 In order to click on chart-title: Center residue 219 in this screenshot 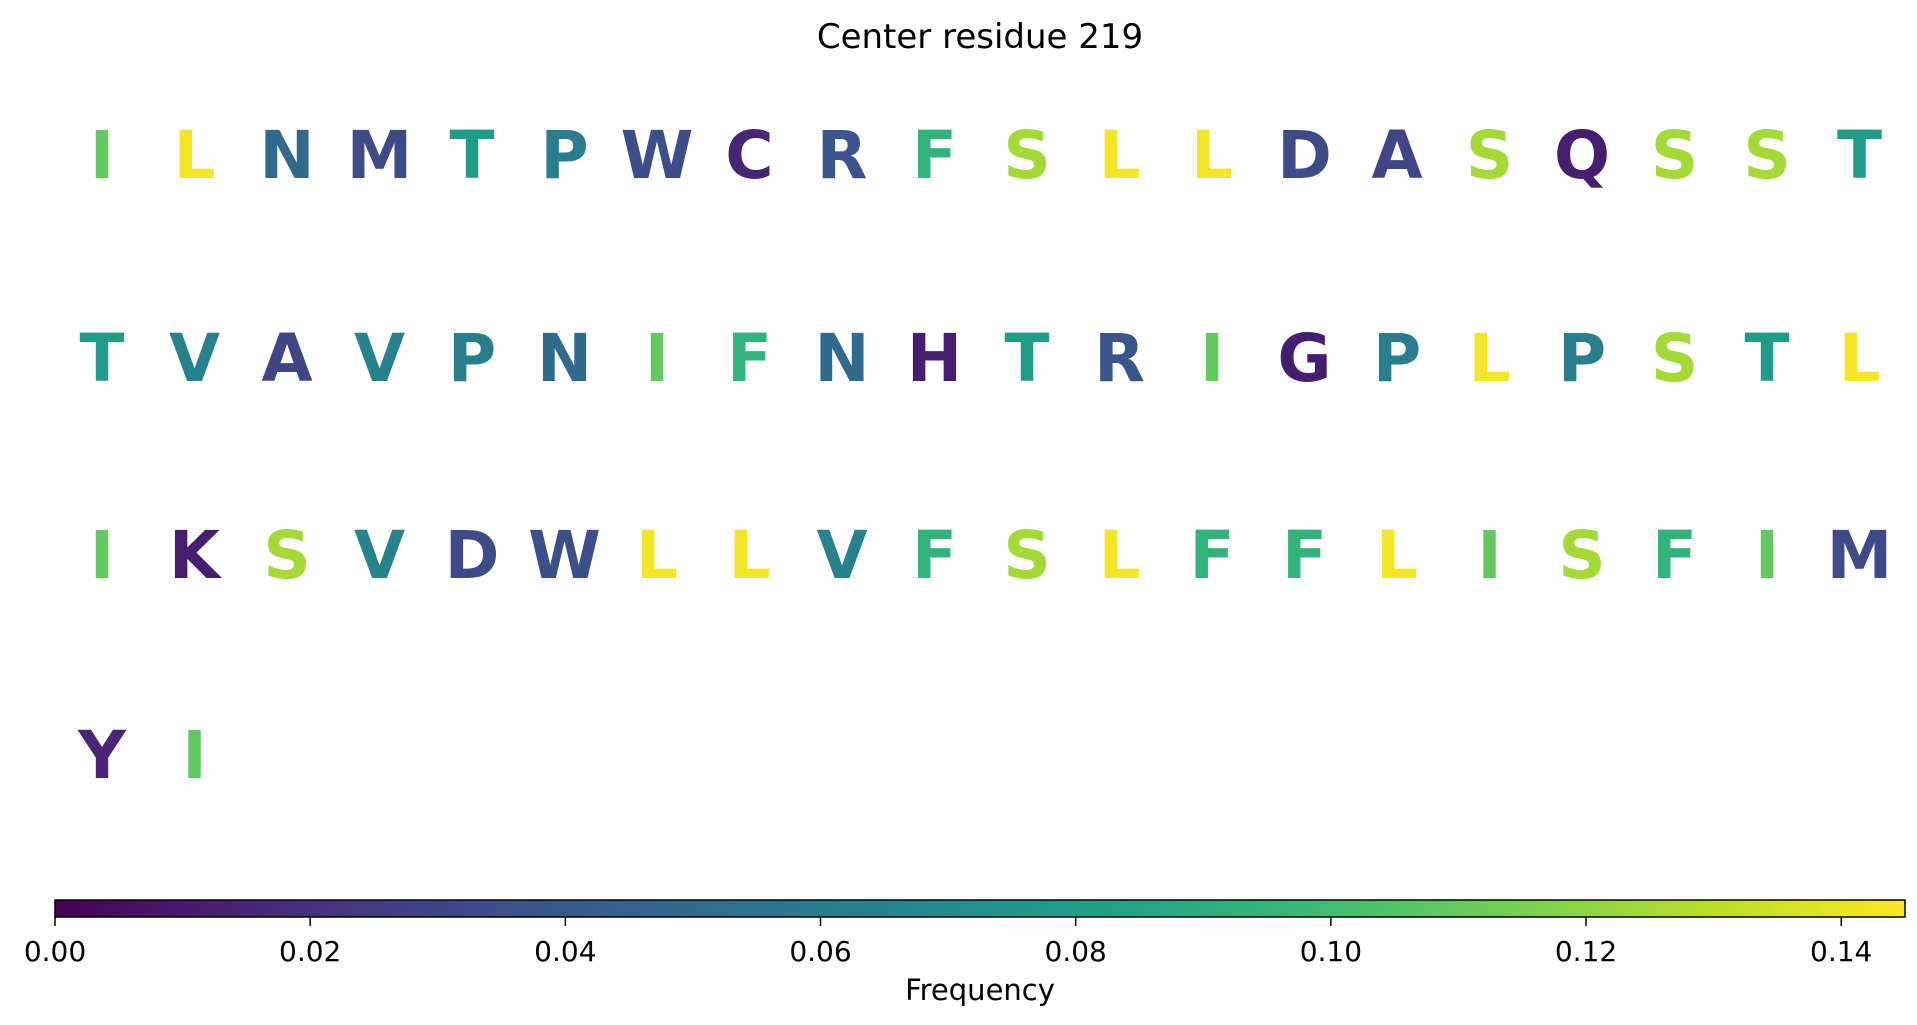, I will do `click(980, 37)`.